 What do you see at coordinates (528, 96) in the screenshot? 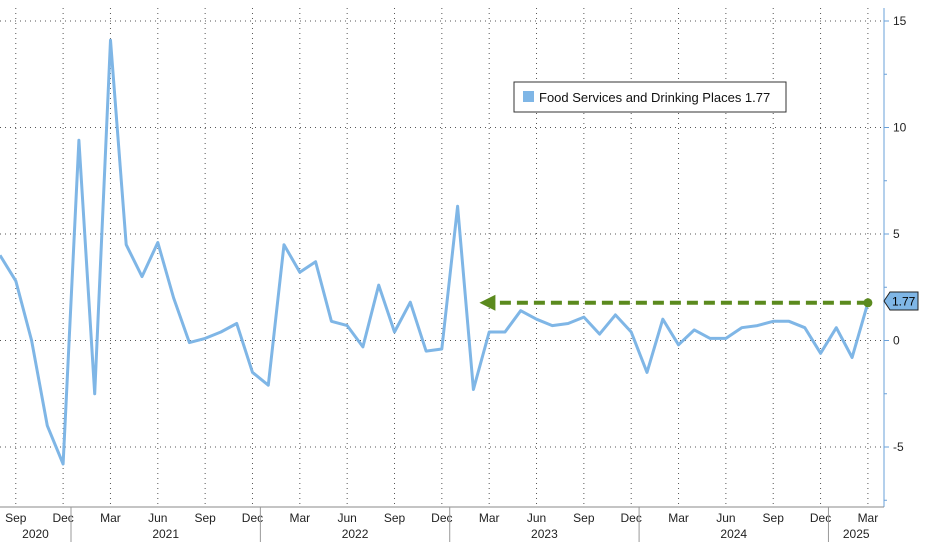
I see `legend-swatch` at bounding box center [528, 96].